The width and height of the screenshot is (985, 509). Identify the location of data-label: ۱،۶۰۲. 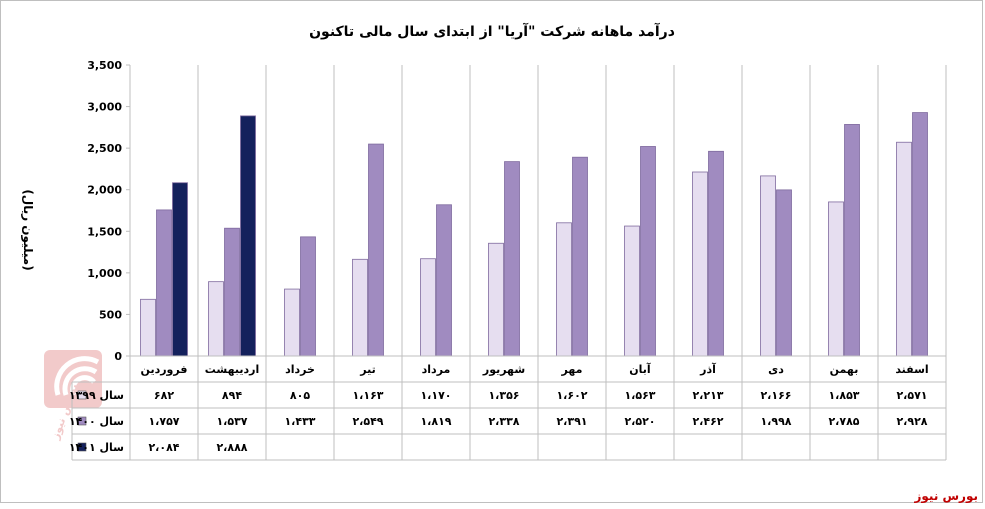
(571, 395).